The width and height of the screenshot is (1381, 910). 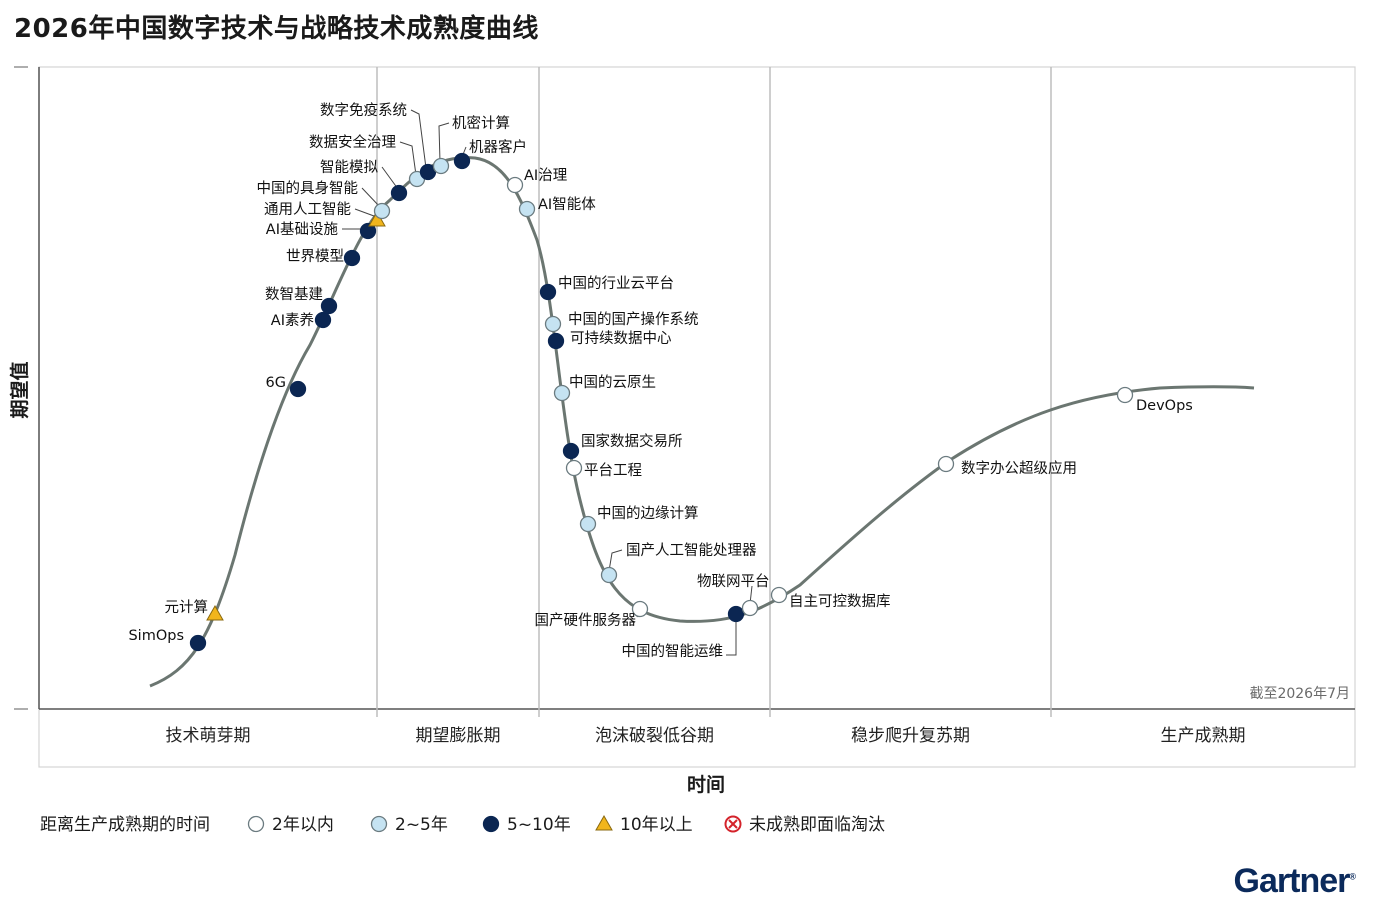 I want to click on tech-label: 国家数据交易所, so click(x=632, y=441).